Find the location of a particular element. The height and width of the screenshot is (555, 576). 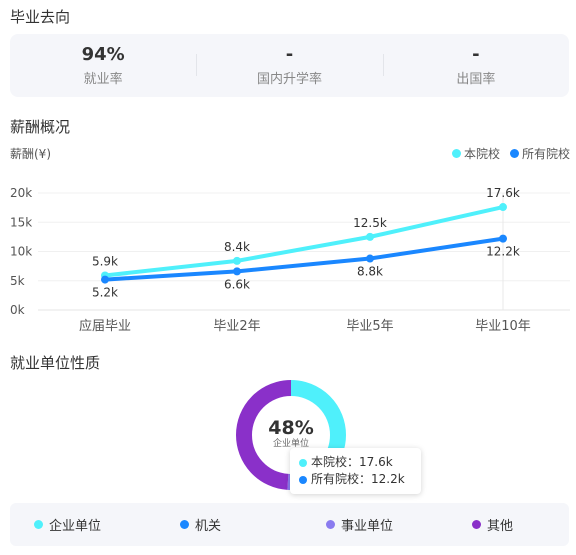

y-tick-label: 10k is located at coordinates (21, 252).